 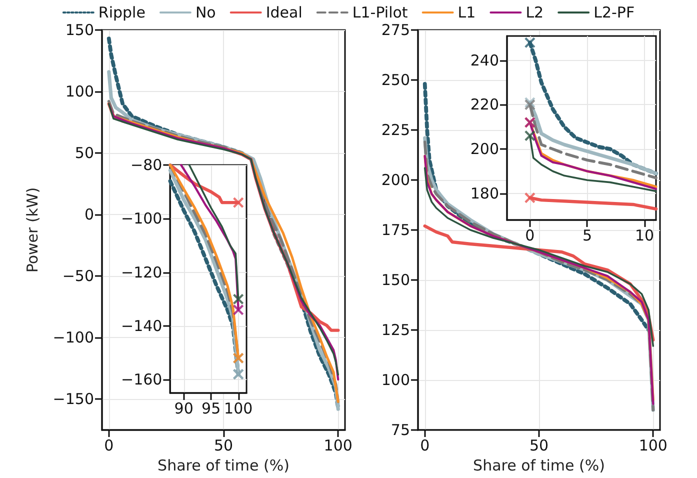 What do you see at coordinates (122, 13) in the screenshot?
I see `legend-label: Ripple` at bounding box center [122, 13].